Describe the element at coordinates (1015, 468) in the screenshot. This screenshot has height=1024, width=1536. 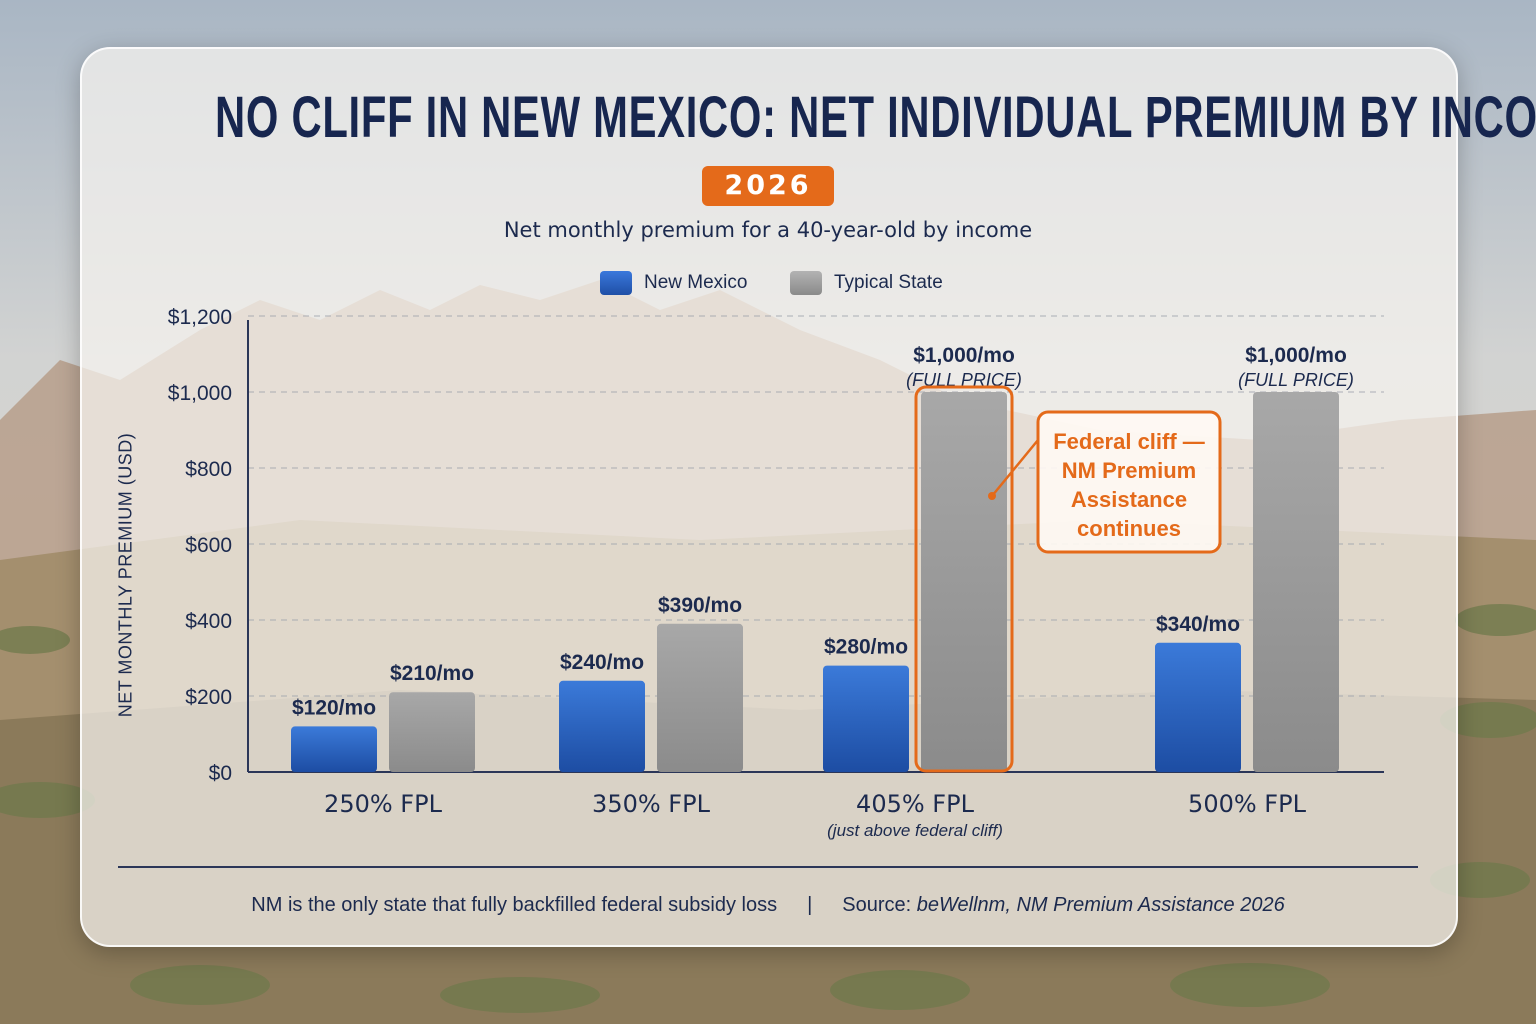
I see `callout-leader-line` at that location.